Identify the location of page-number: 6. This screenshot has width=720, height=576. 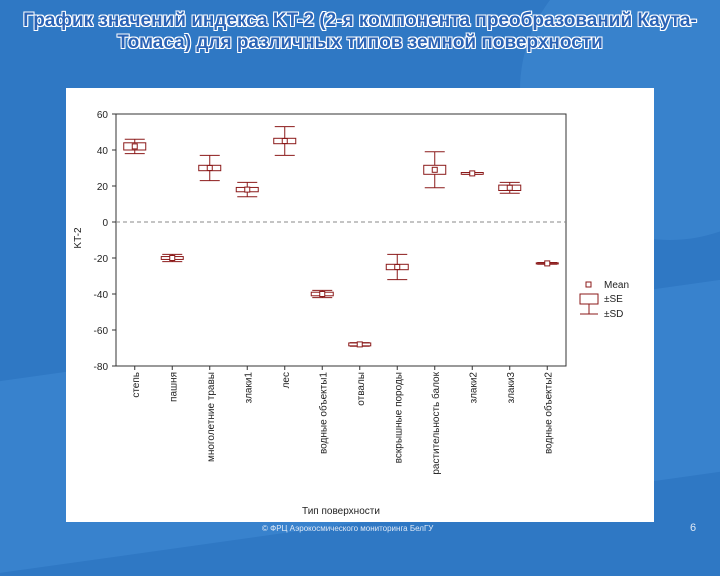
(693, 528).